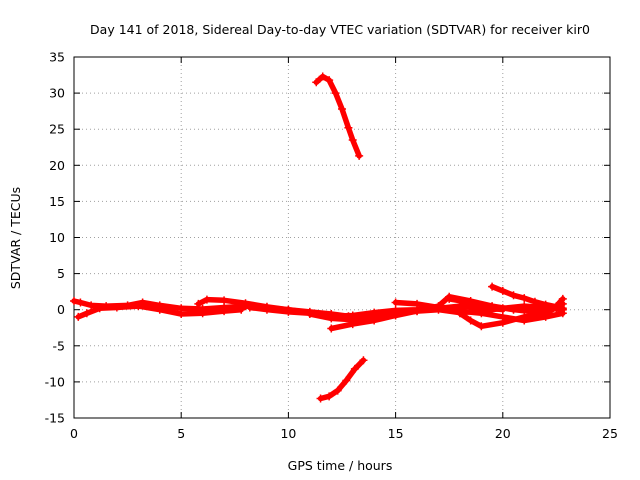 Image resolution: width=640 pixels, height=480 pixels. What do you see at coordinates (57, 57) in the screenshot?
I see `y-tick-label: 35` at bounding box center [57, 57].